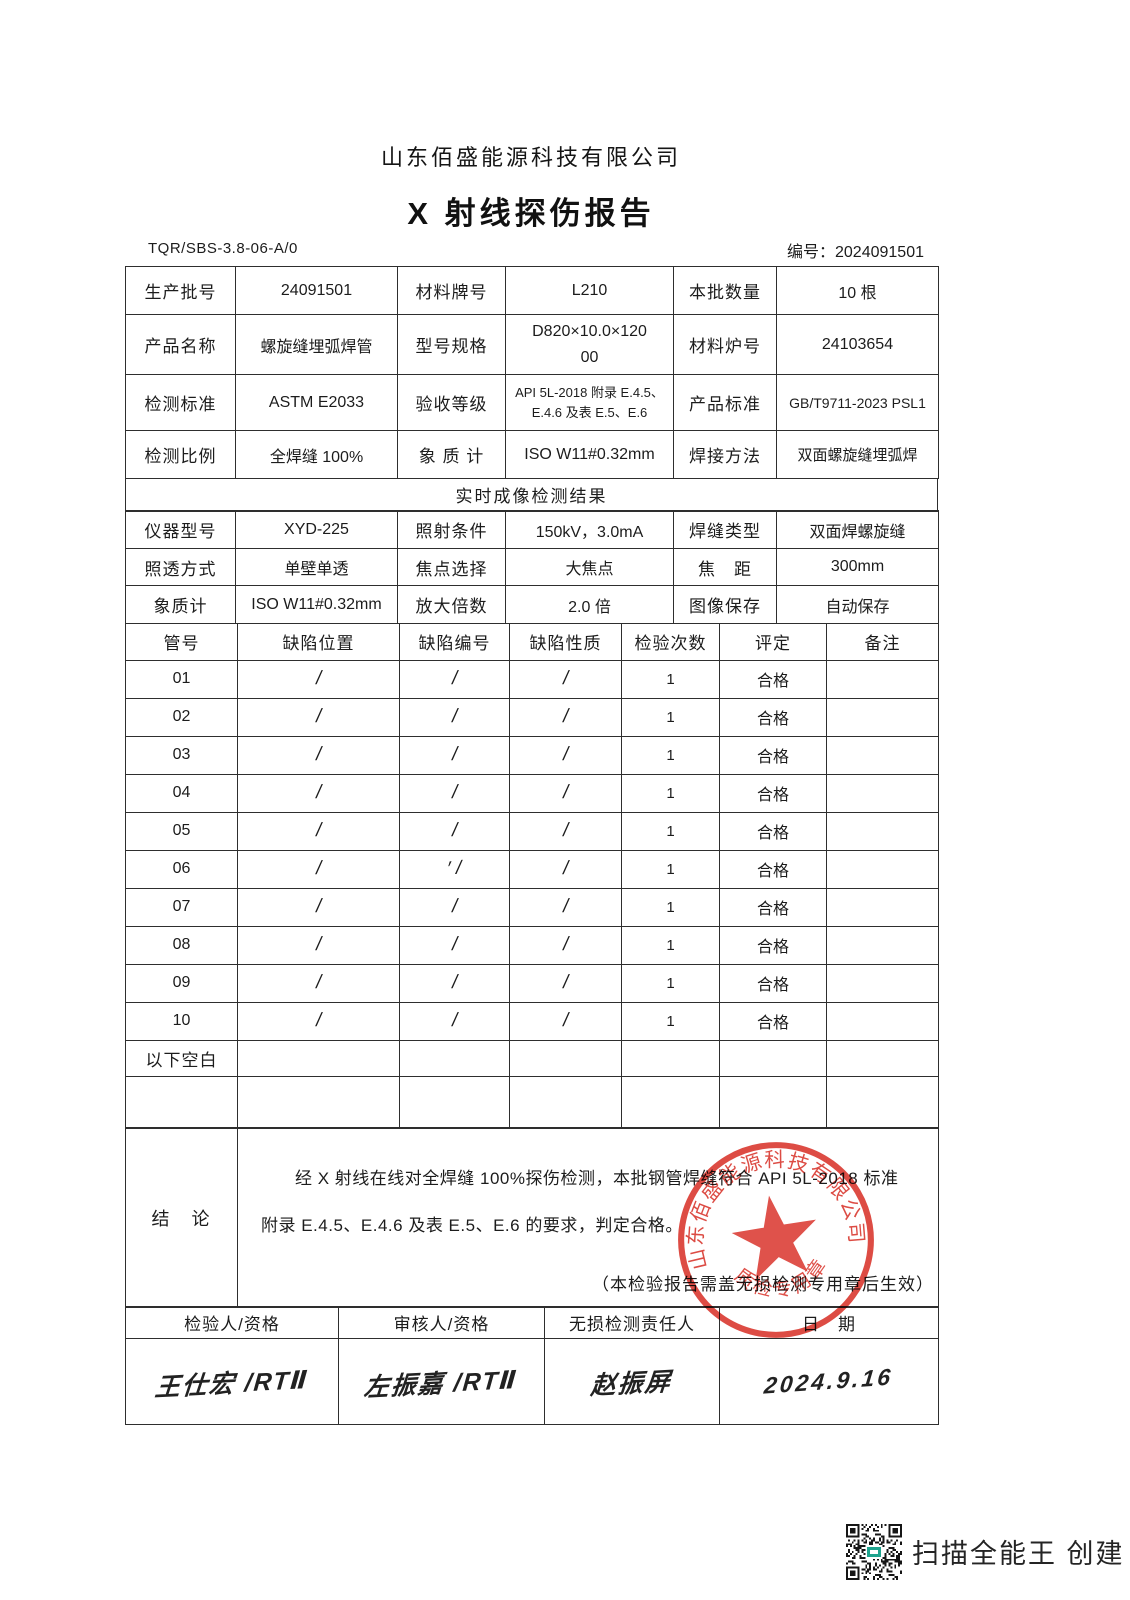  I want to click on signature-col-header: 审核人/资格, so click(441, 1323).